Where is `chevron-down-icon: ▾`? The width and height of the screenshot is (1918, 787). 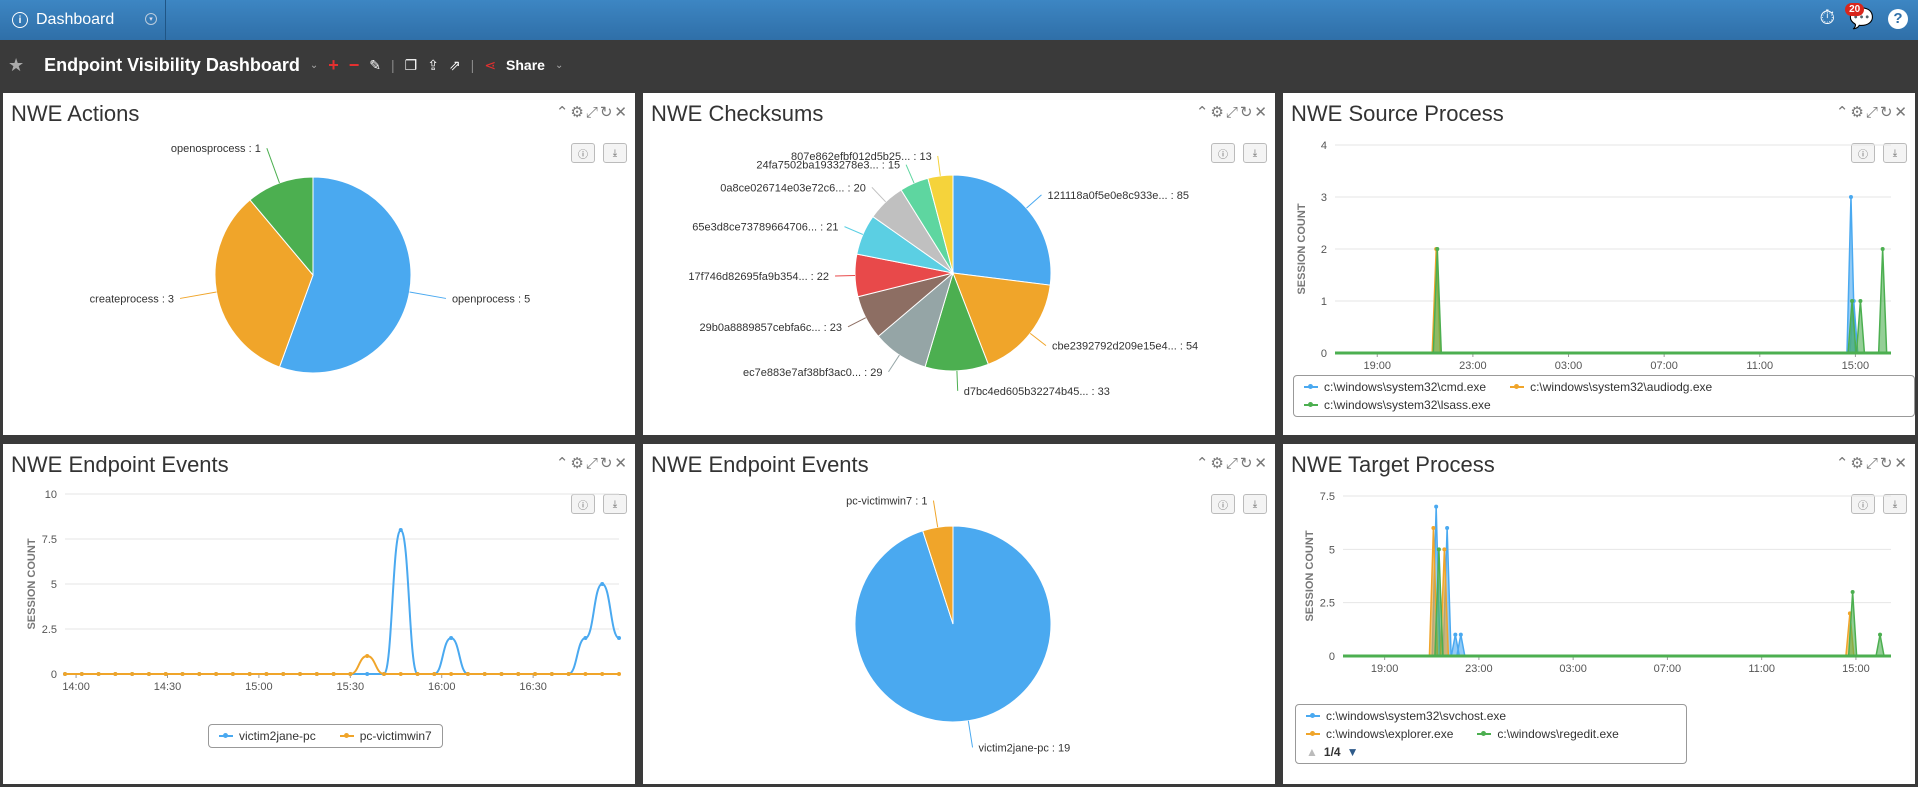
chevron-down-icon: ▾ is located at coordinates (151, 19).